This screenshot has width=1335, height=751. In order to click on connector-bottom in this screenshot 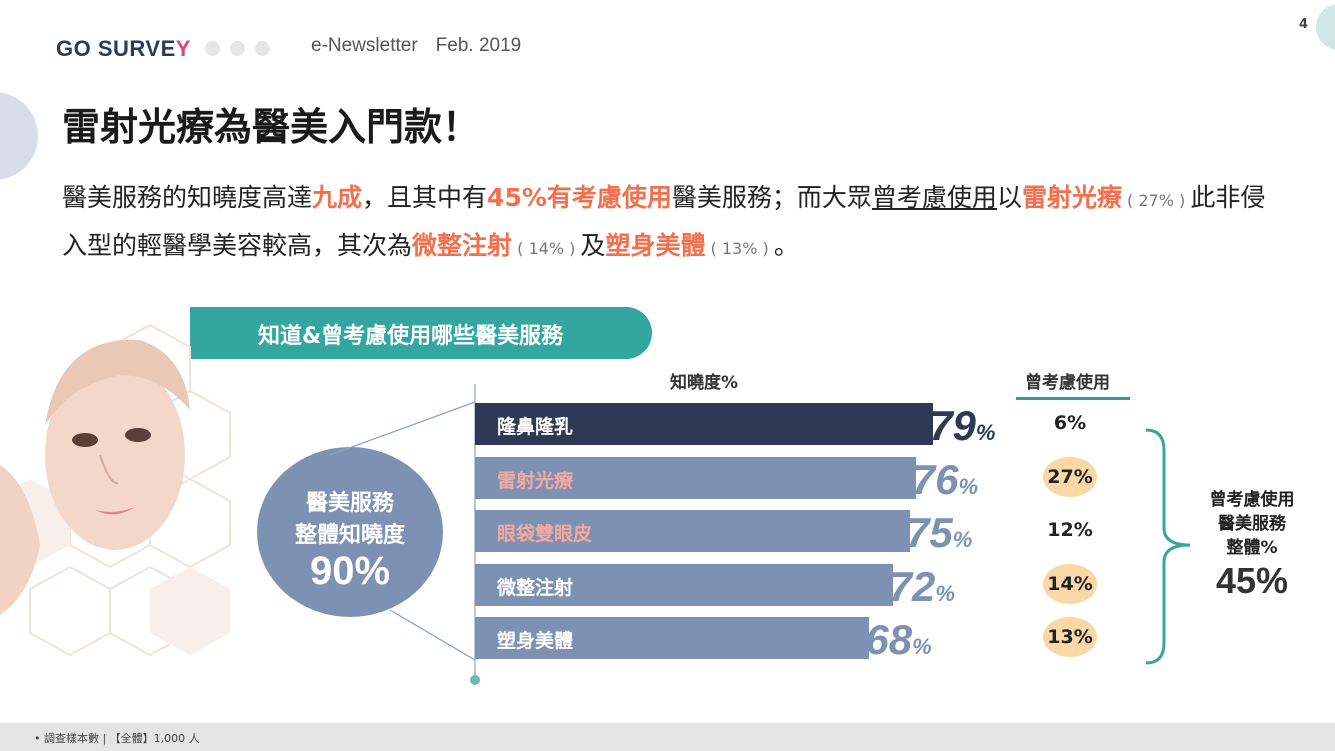, I will do `click(432, 635)`.